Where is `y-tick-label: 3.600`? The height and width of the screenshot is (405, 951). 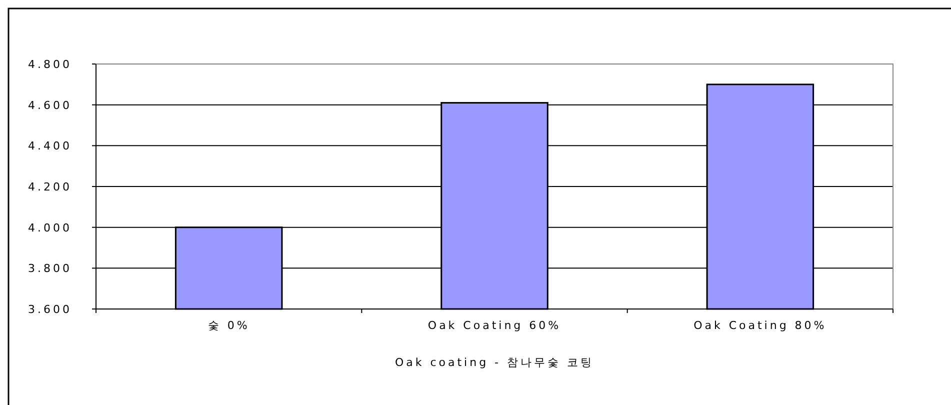 y-tick-label: 3.600 is located at coordinates (50, 309).